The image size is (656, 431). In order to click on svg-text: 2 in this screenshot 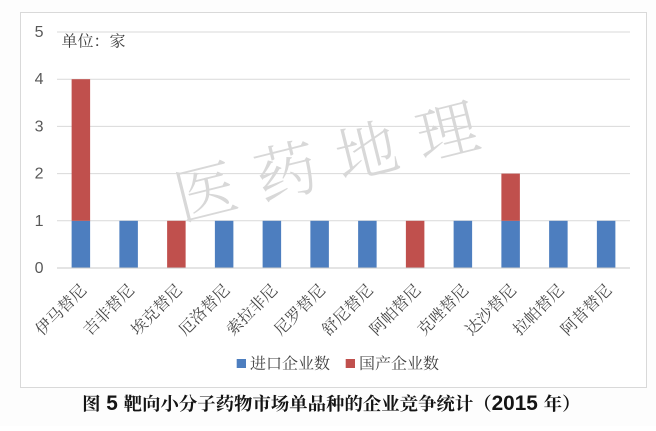, I will do `click(39, 174)`.